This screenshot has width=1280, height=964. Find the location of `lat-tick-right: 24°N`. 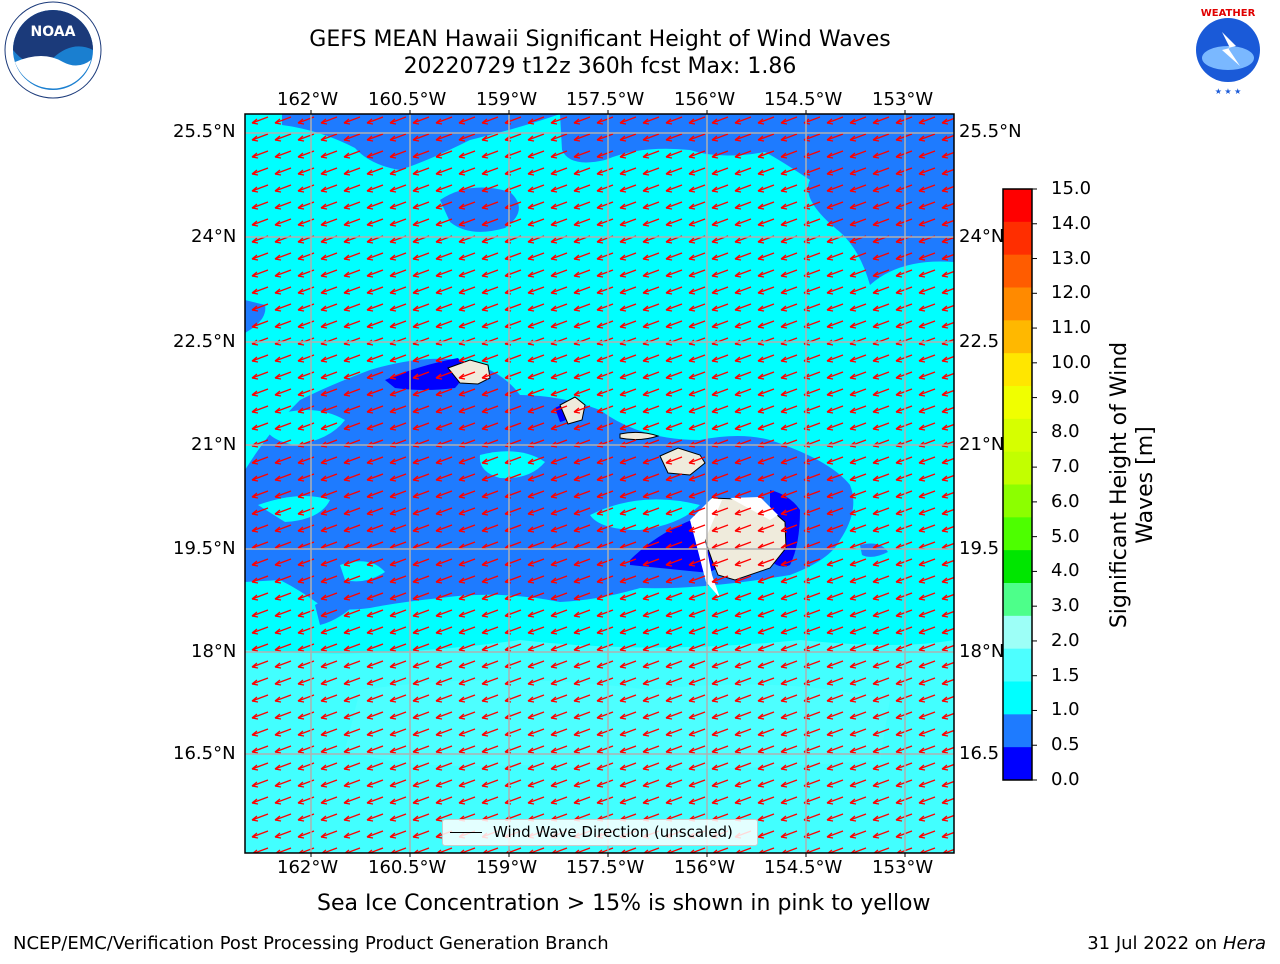

lat-tick-right: 24°N is located at coordinates (982, 236).